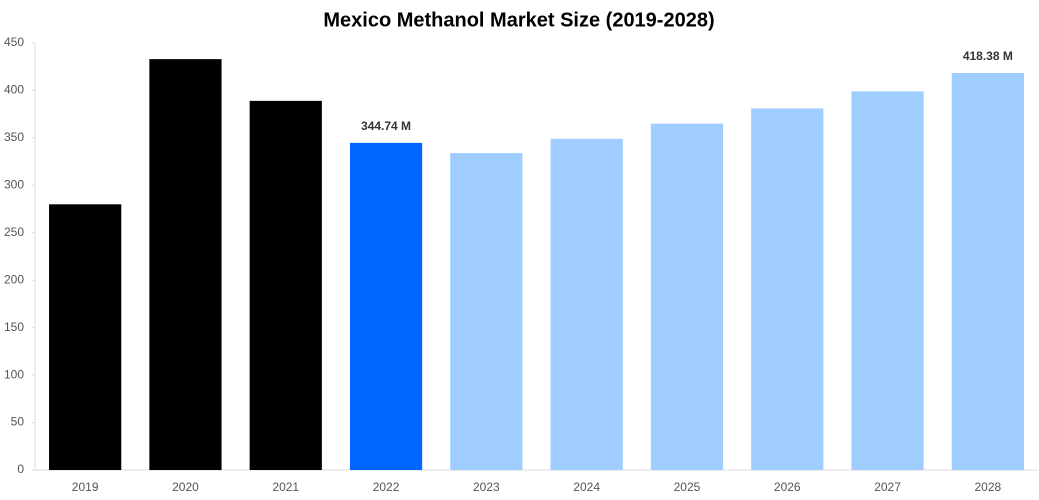 This screenshot has height=500, width=1039. What do you see at coordinates (14, 279) in the screenshot?
I see `y-tick-label: 200` at bounding box center [14, 279].